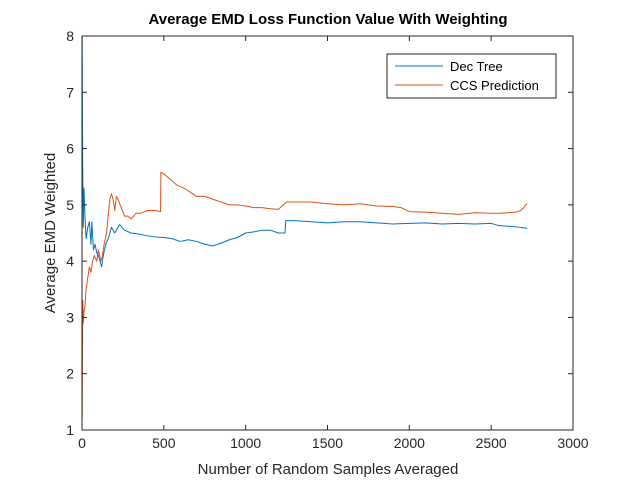 The image size is (634, 483). I want to click on x-tick-label: 500, so click(164, 443).